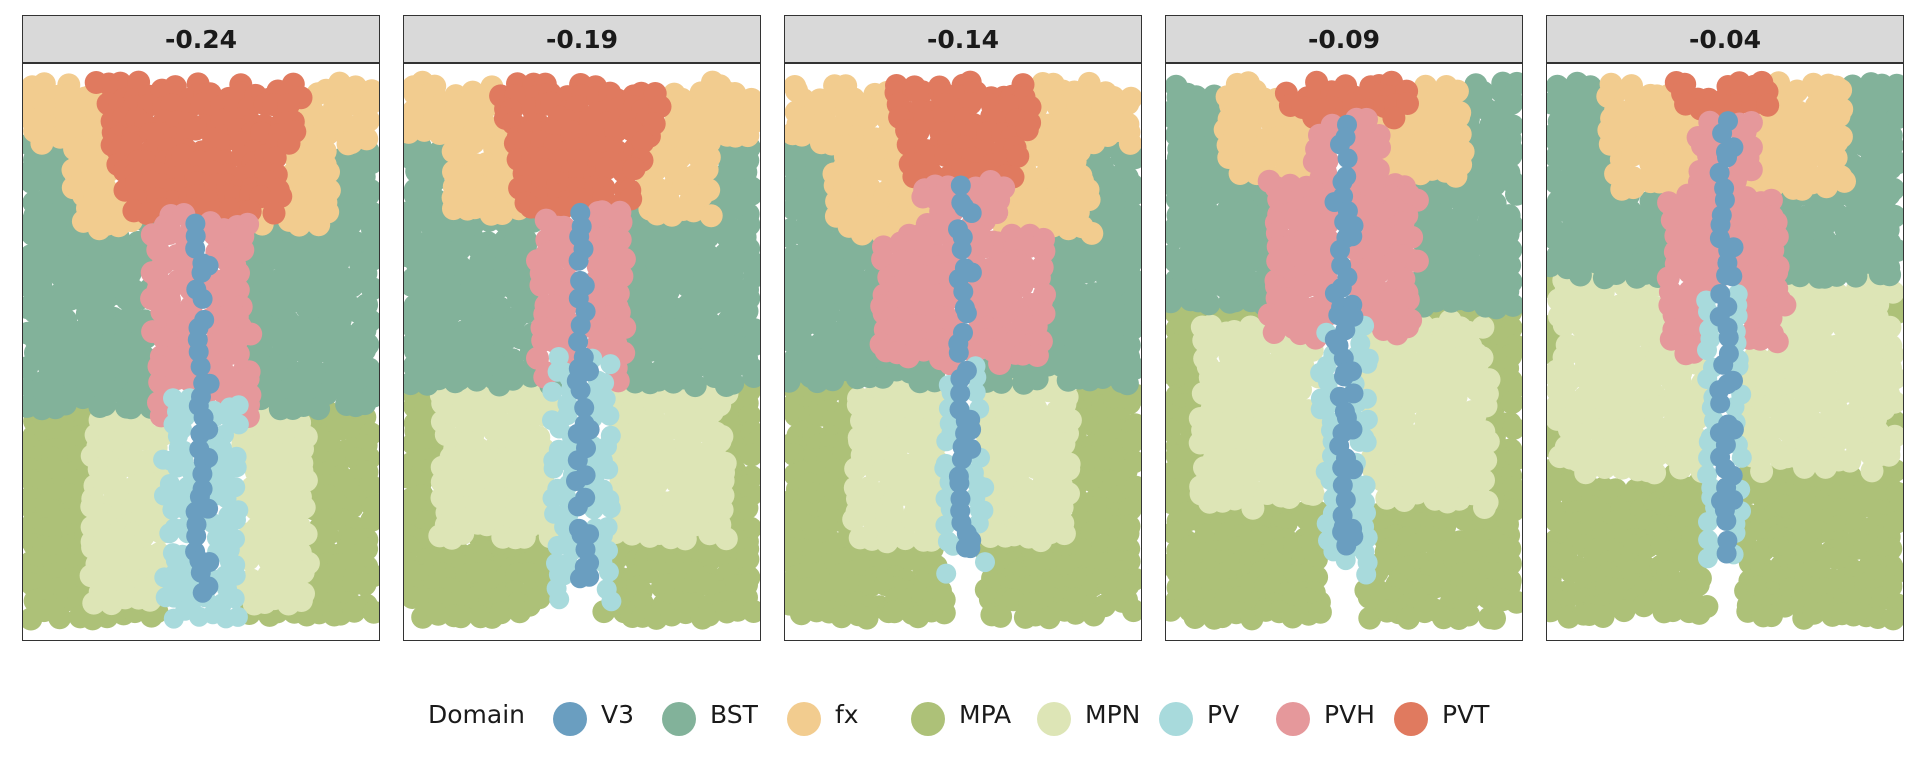 The height and width of the screenshot is (768, 1920). I want to click on facet-strip: -0.14, so click(963, 39).